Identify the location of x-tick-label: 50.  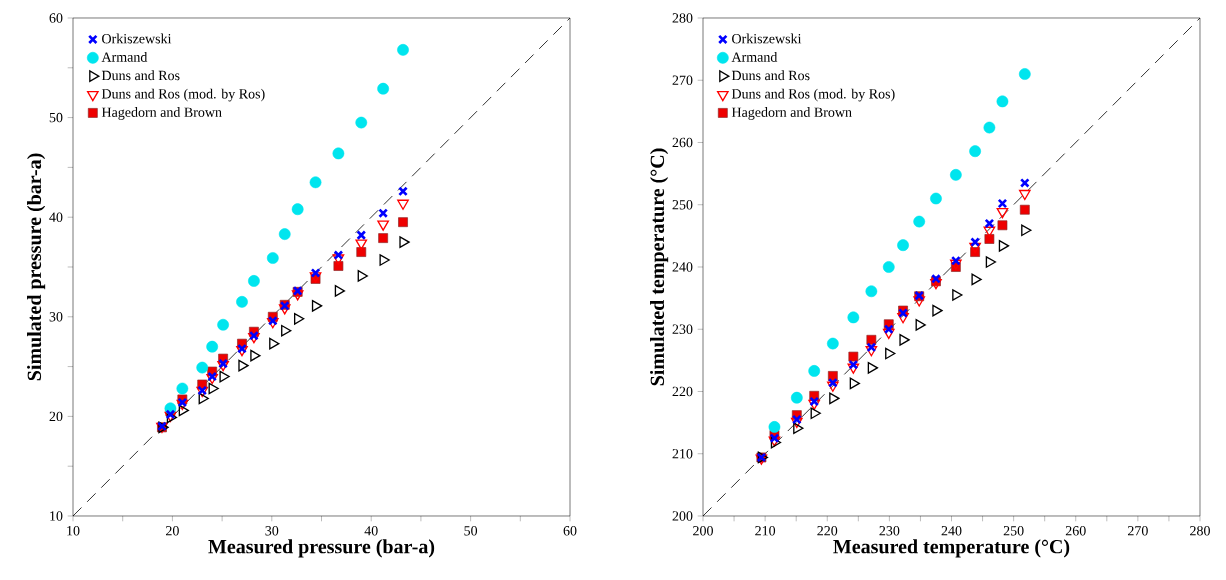
(471, 531).